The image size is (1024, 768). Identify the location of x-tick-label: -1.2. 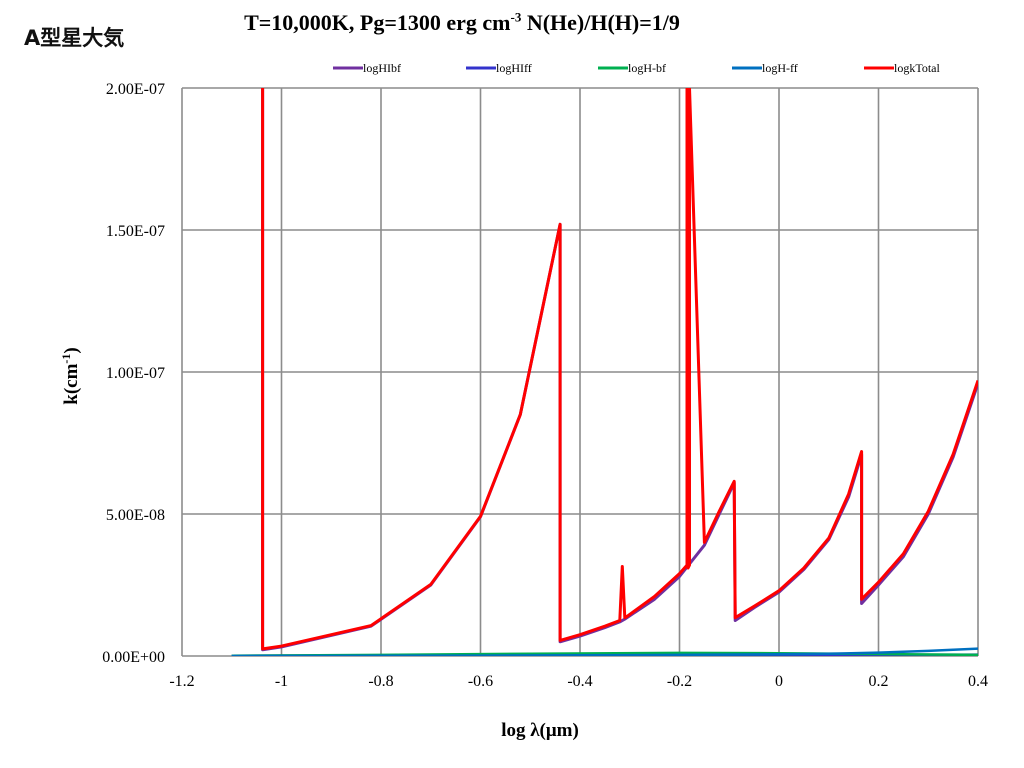
(181, 681).